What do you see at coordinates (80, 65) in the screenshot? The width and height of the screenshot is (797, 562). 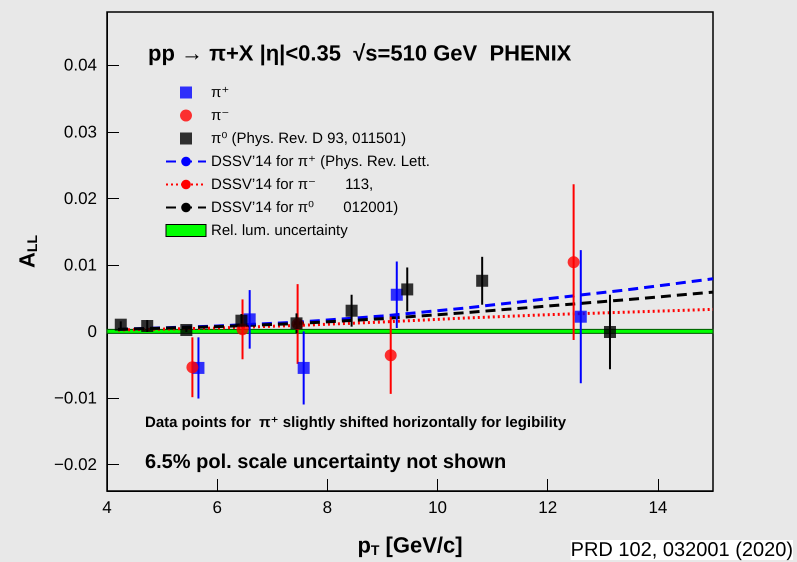 I see `y-tick-label: 0.04` at bounding box center [80, 65].